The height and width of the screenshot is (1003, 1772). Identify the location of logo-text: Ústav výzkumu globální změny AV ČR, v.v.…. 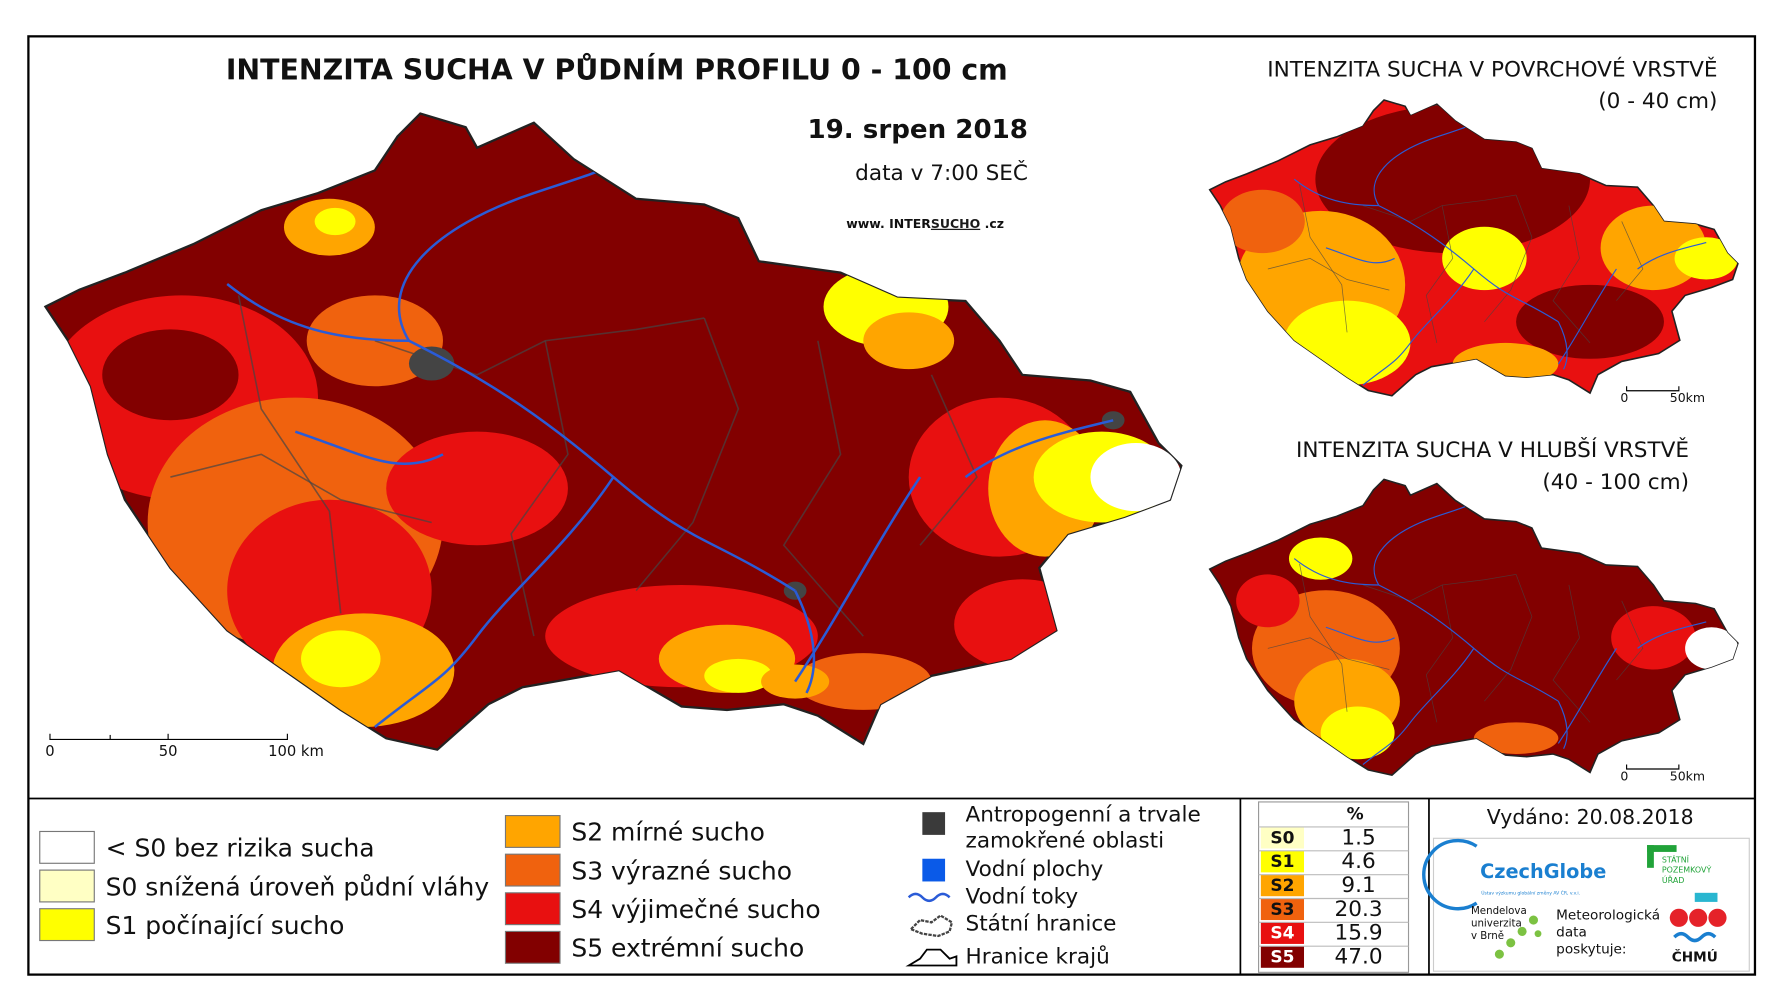
(1530, 892).